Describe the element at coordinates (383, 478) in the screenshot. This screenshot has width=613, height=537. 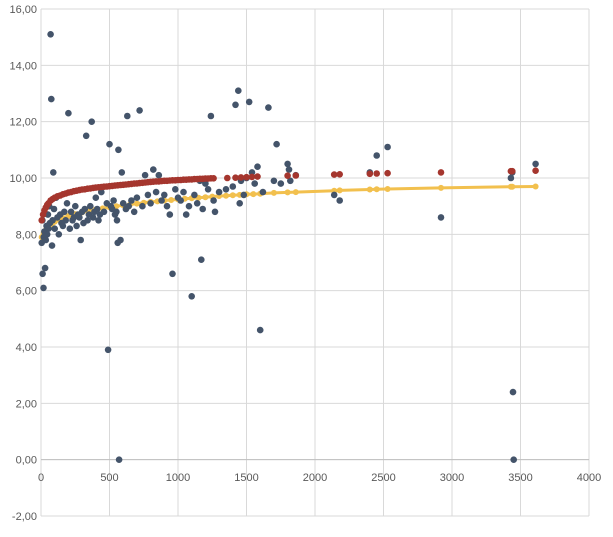
I see `x-tick-label: 2500` at that location.